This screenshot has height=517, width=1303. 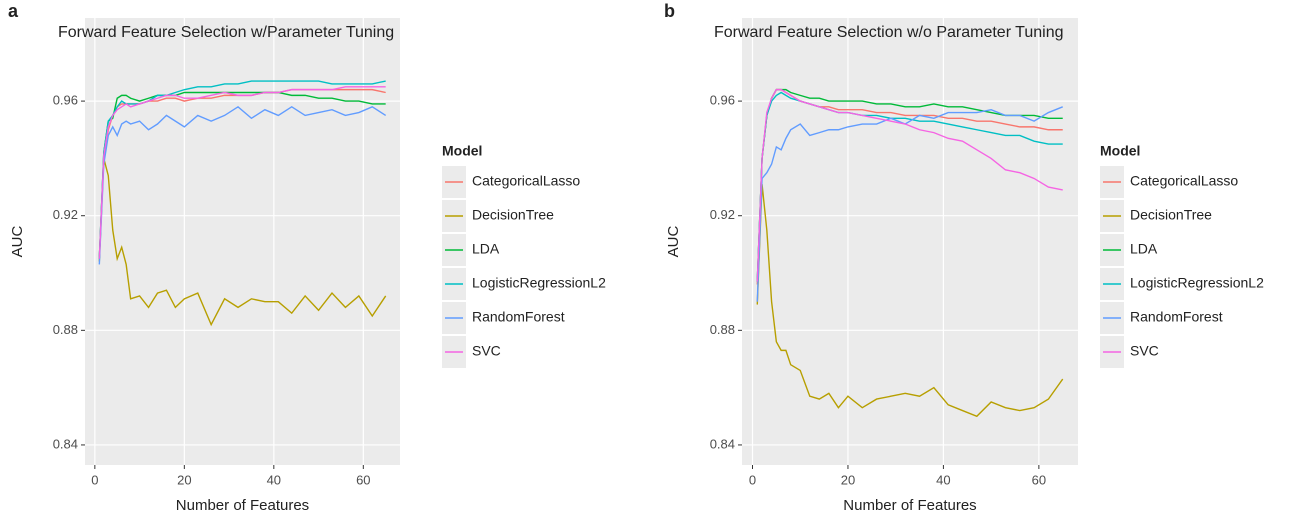 I want to click on panel-label: b, so click(x=669, y=11).